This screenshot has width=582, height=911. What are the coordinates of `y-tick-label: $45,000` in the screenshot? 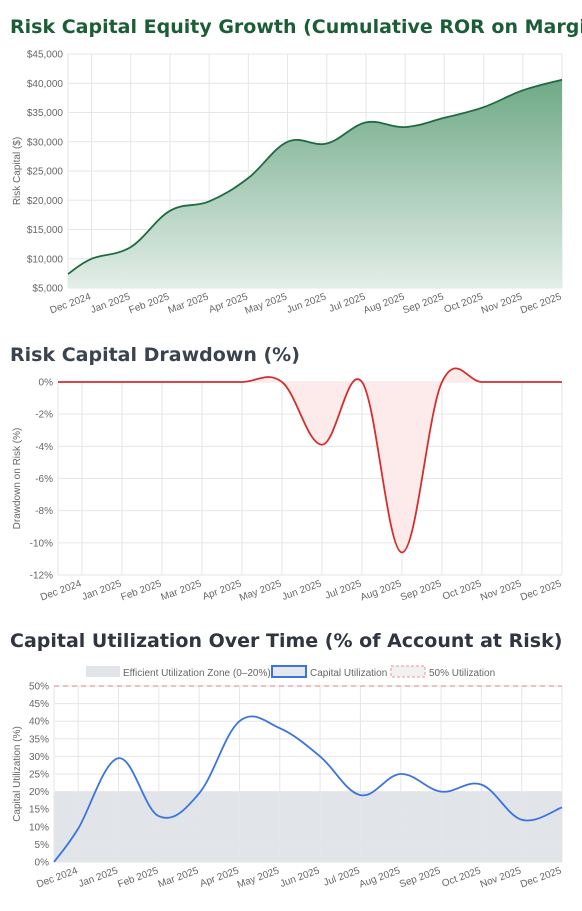 It's located at (45, 55).